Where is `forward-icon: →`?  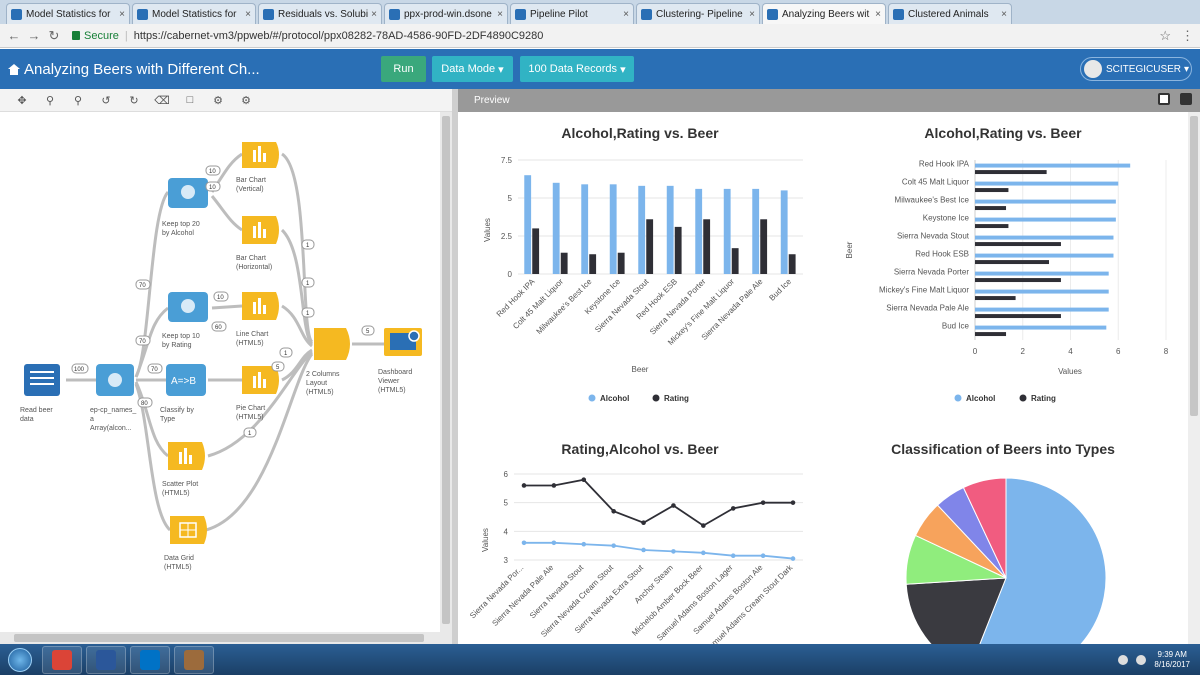 forward-icon: → is located at coordinates (34, 35).